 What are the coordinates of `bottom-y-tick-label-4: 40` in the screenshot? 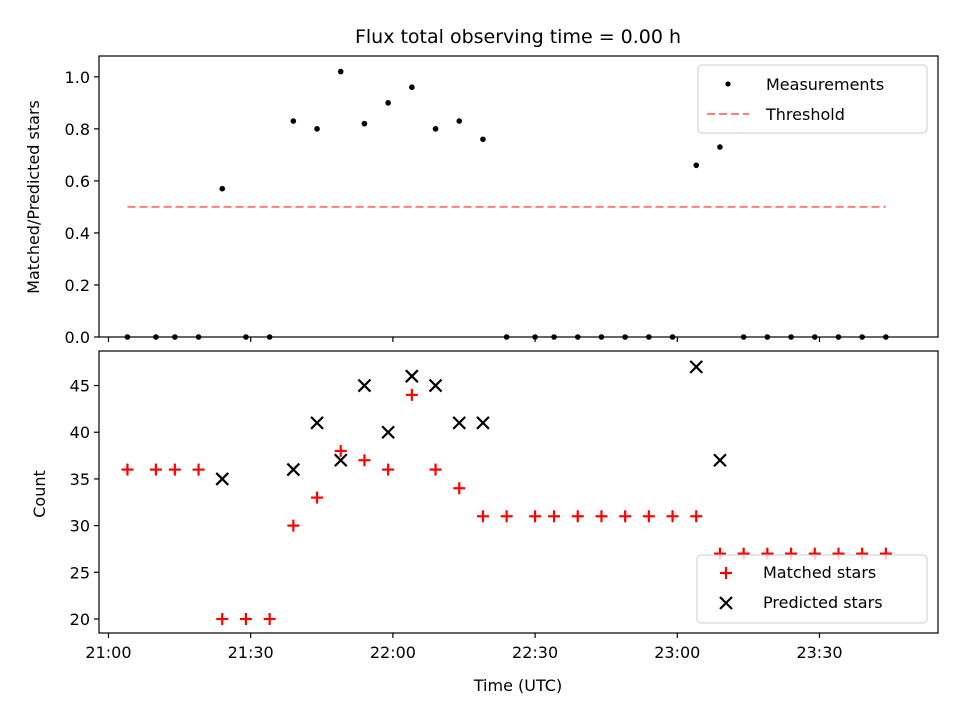 It's located at (80, 432).